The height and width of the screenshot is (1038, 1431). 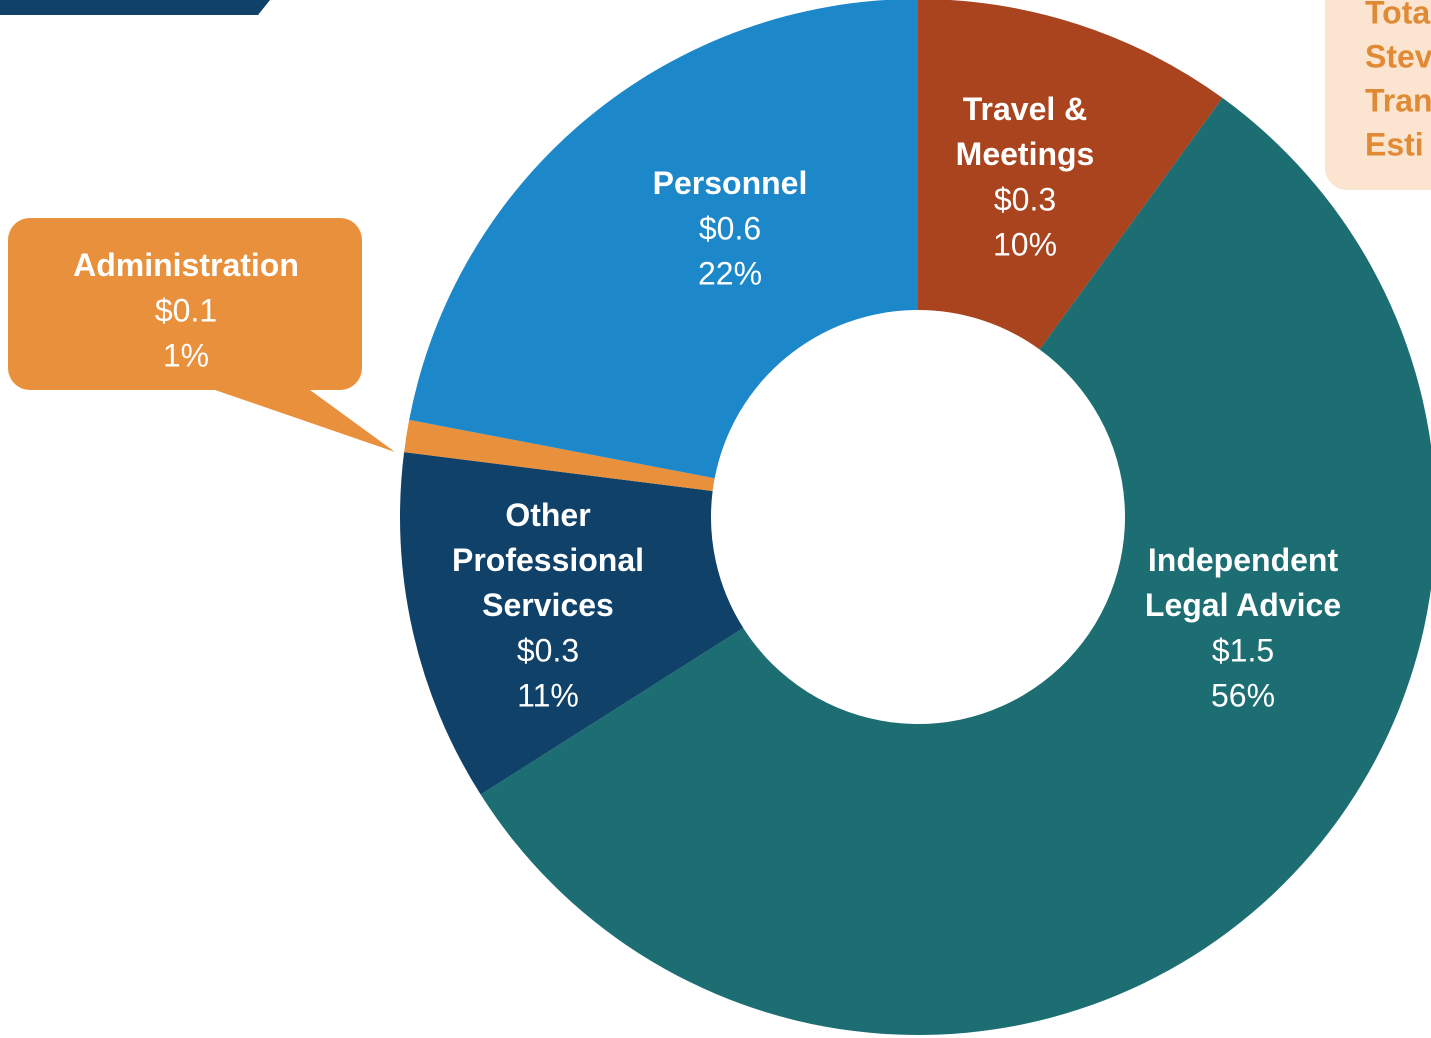 What do you see at coordinates (1243, 695) in the screenshot?
I see `percent-label: 56%` at bounding box center [1243, 695].